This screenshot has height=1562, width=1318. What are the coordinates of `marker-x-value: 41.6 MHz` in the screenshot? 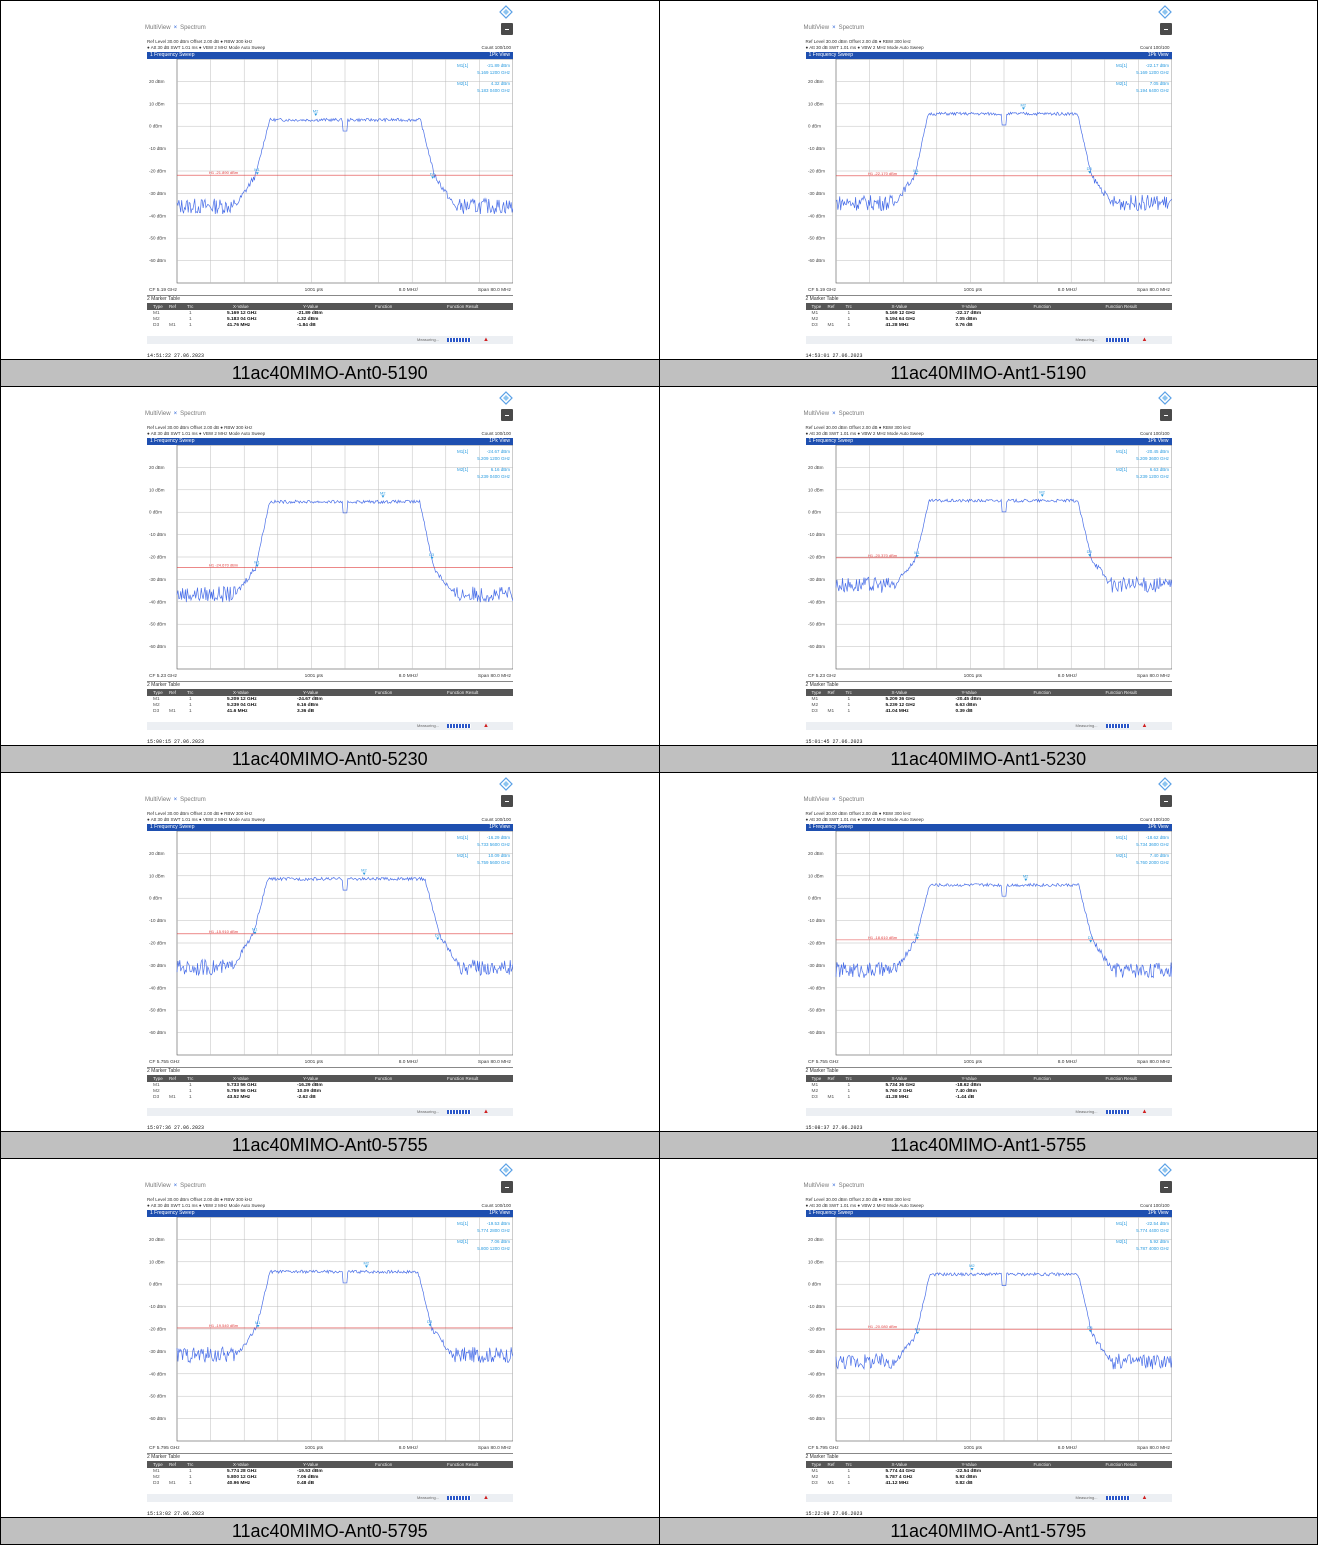 It's located at (237, 711).